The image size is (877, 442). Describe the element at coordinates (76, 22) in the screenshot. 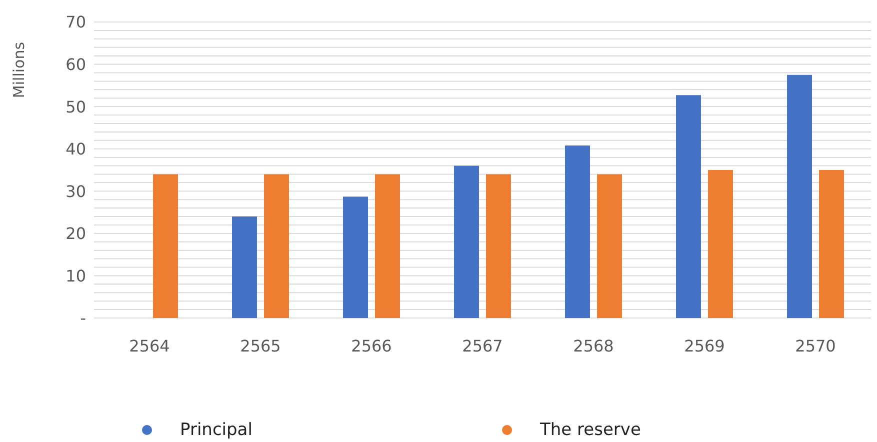

I see `y-tick-label: 70` at that location.